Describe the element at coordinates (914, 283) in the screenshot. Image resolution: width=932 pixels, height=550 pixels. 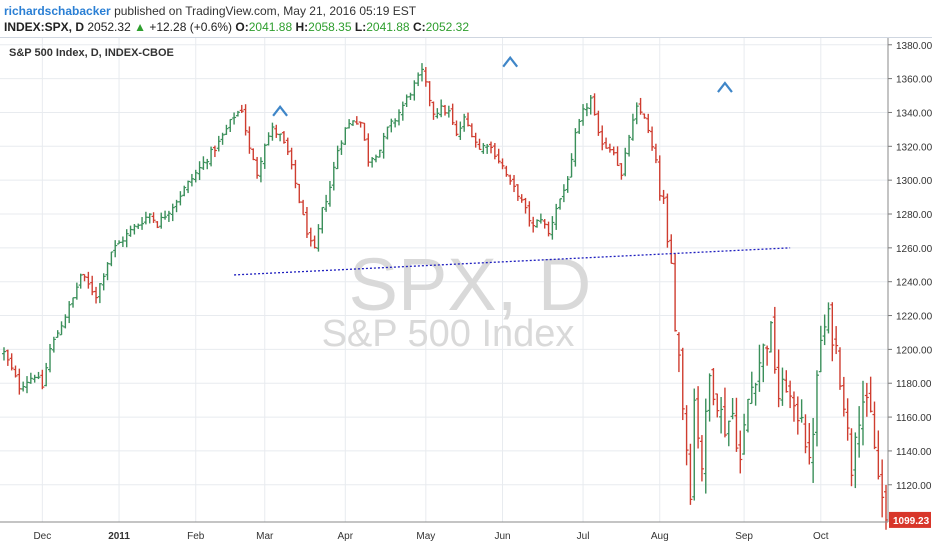
I see `y-tick-label: 1240.00` at that location.